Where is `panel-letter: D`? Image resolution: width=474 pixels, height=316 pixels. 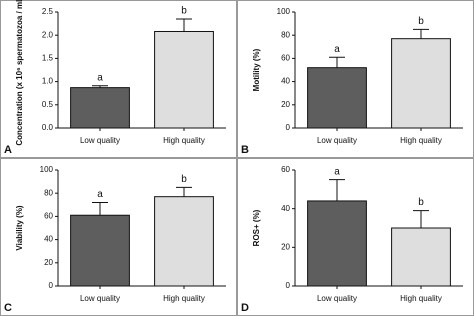
panel-letter: D is located at coordinates (245, 308).